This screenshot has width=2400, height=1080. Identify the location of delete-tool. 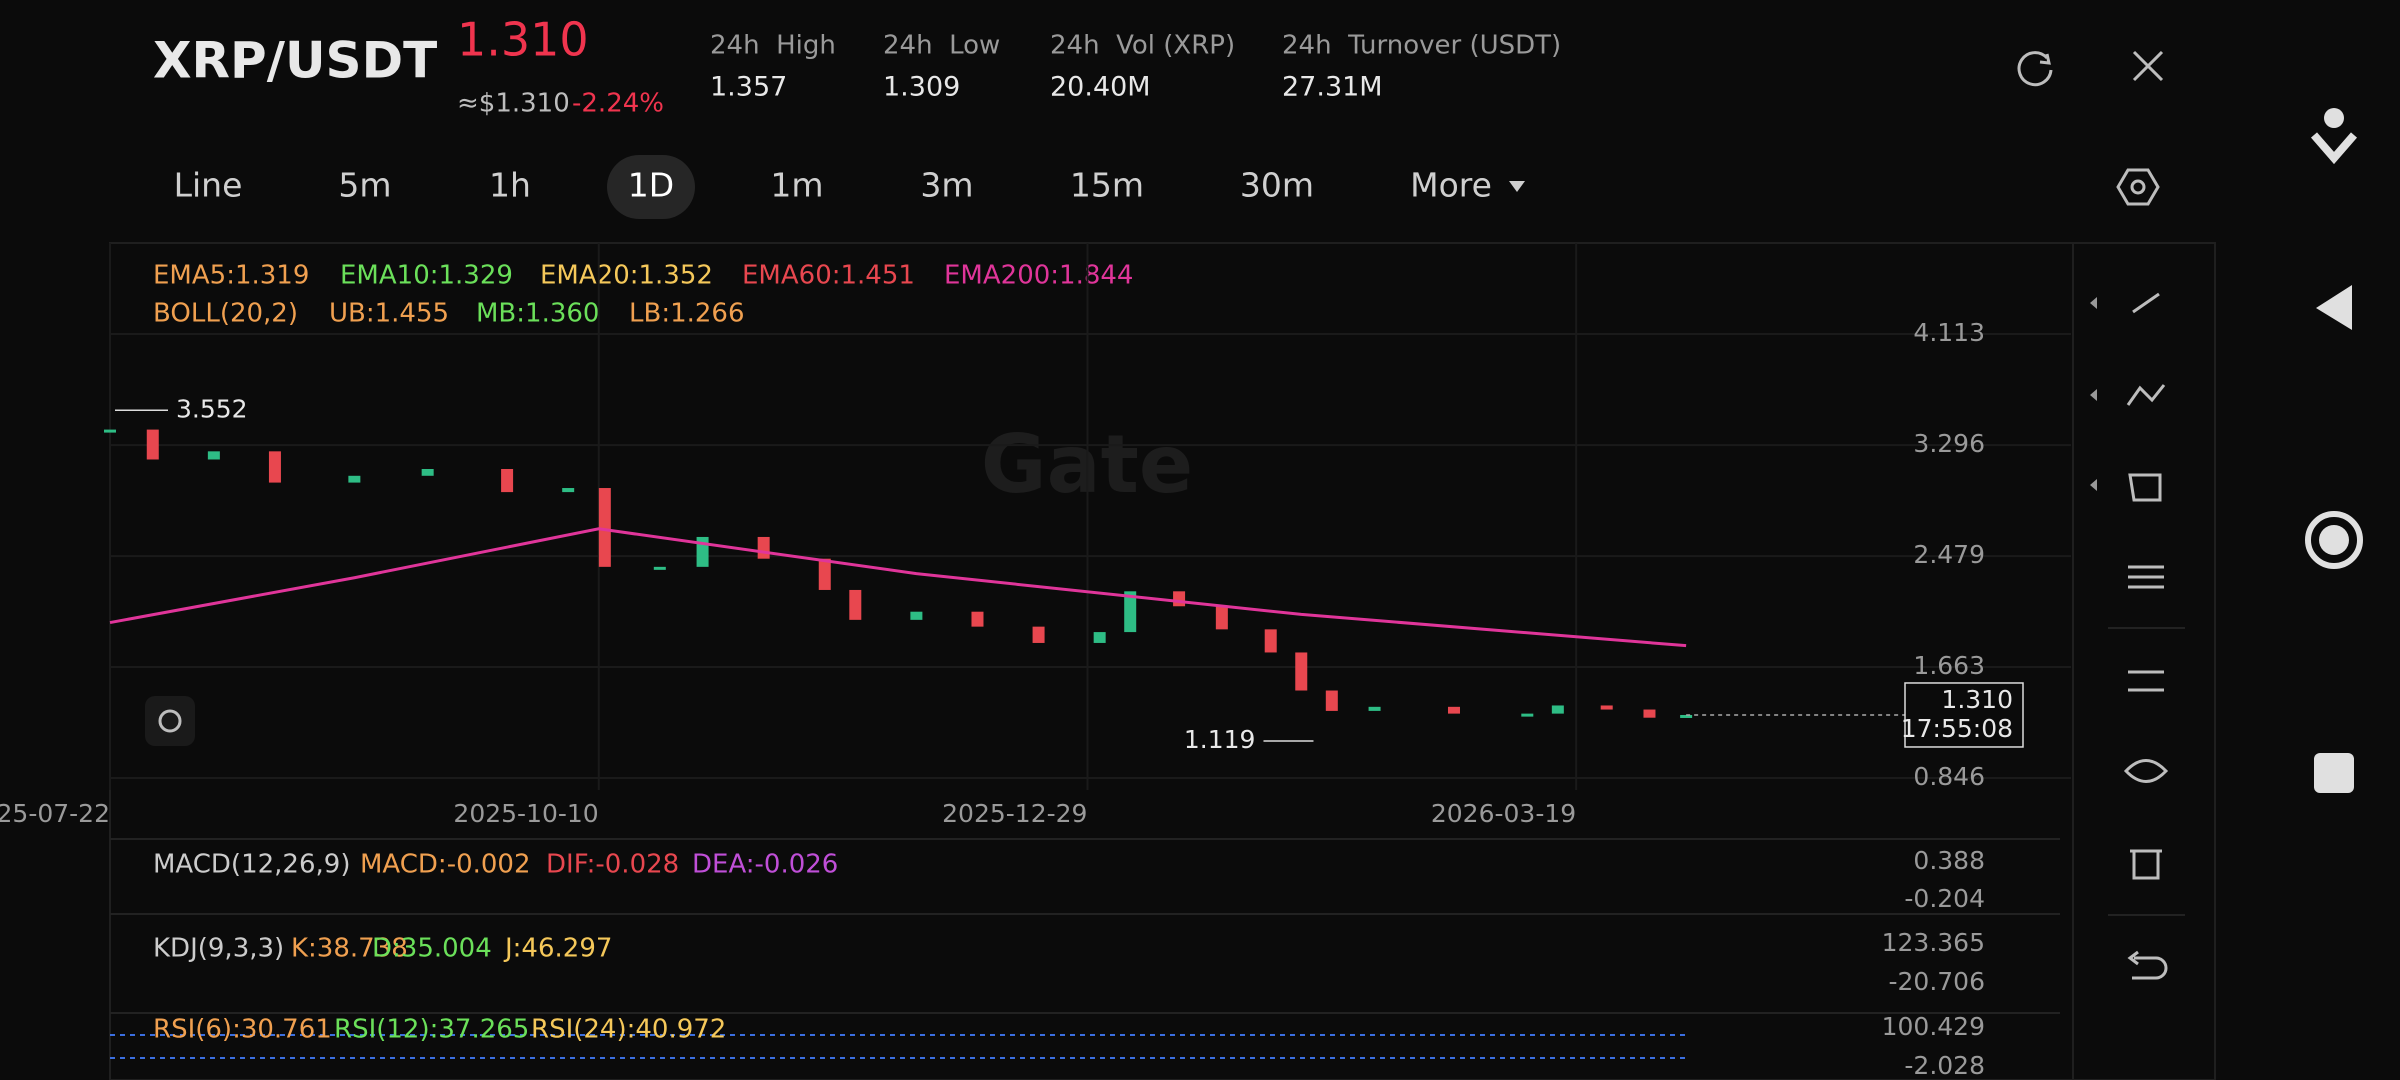
(2146, 864).